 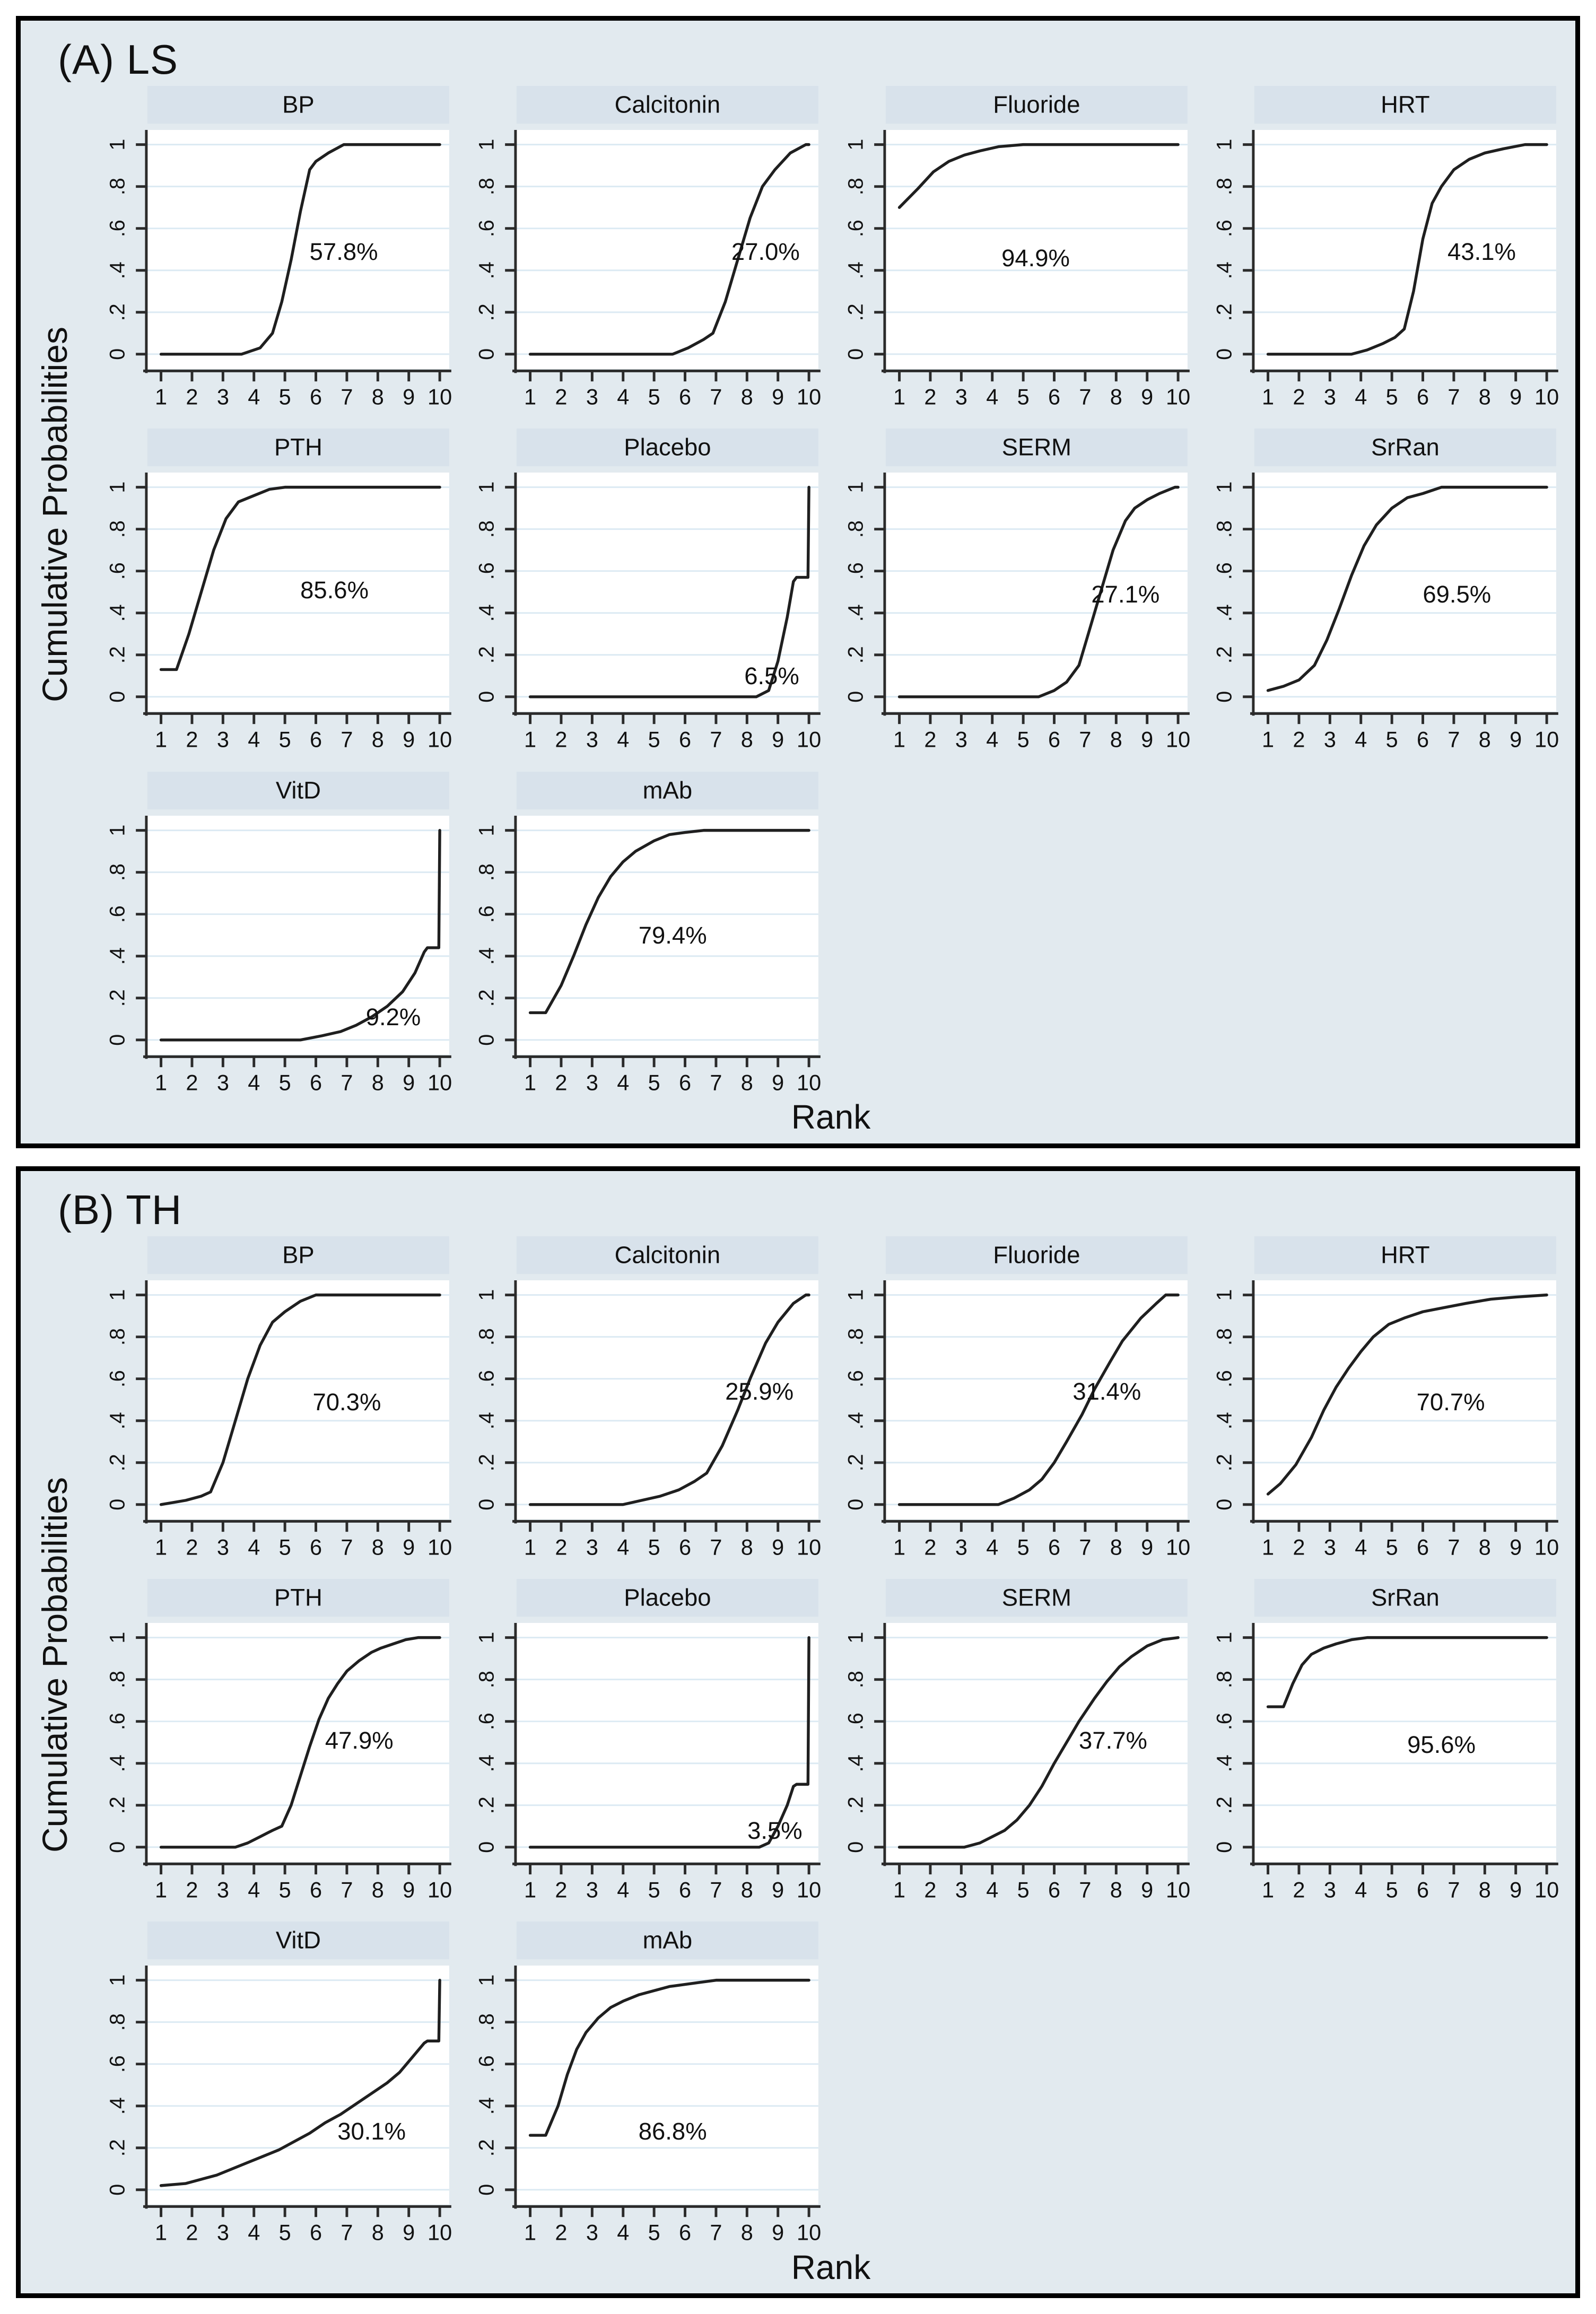 I want to click on subplot-SERM: SERM 0.2.4.6.8 1 1 2 3 4 5 6 7 8 9 10 27.1%, so click(x=1016, y=591).